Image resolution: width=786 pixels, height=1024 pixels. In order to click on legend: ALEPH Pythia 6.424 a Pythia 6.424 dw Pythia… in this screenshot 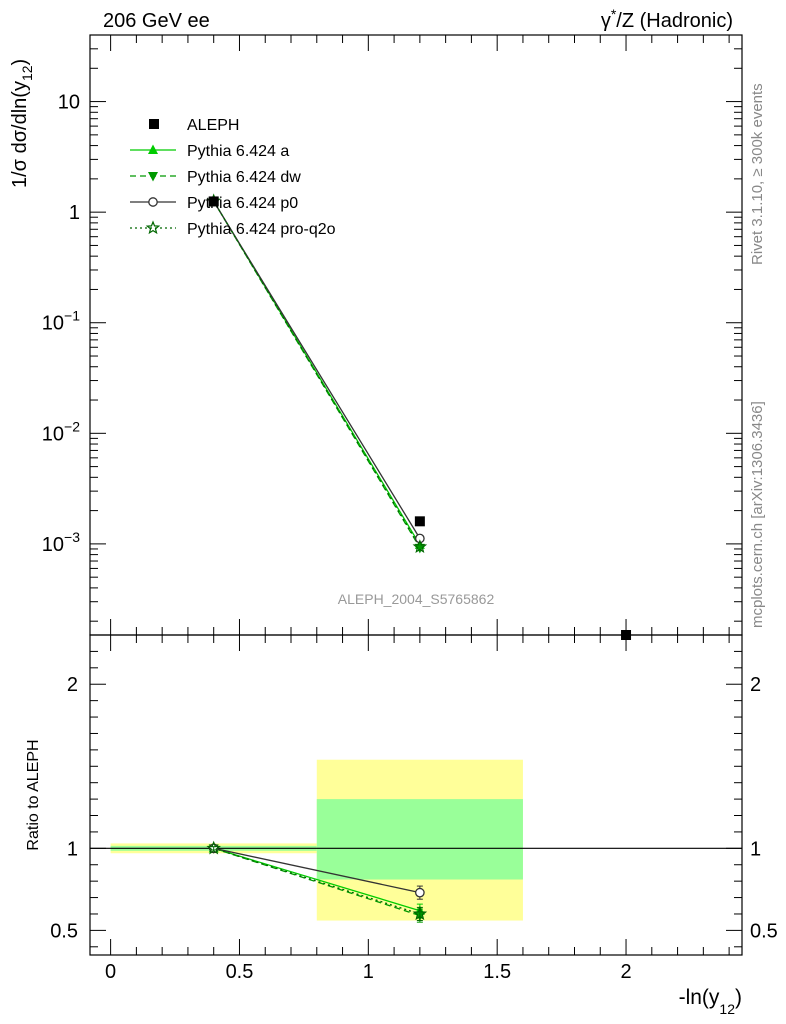, I will do `click(233, 177)`.